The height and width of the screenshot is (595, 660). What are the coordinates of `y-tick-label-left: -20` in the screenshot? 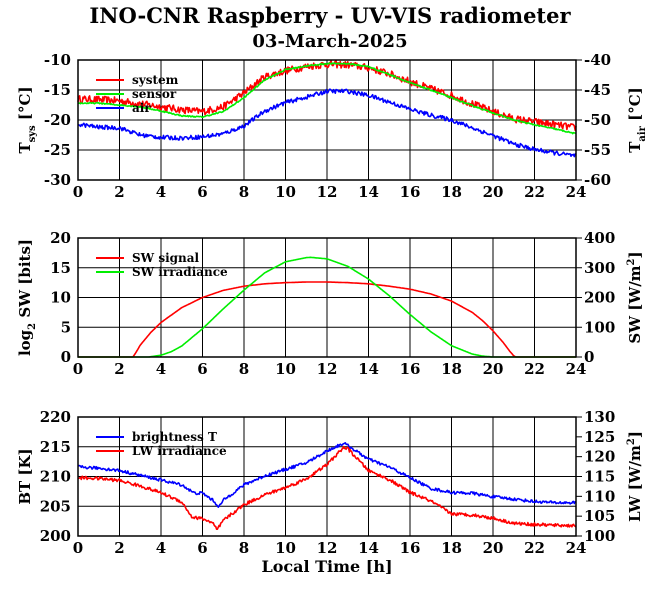 It's located at (57, 120).